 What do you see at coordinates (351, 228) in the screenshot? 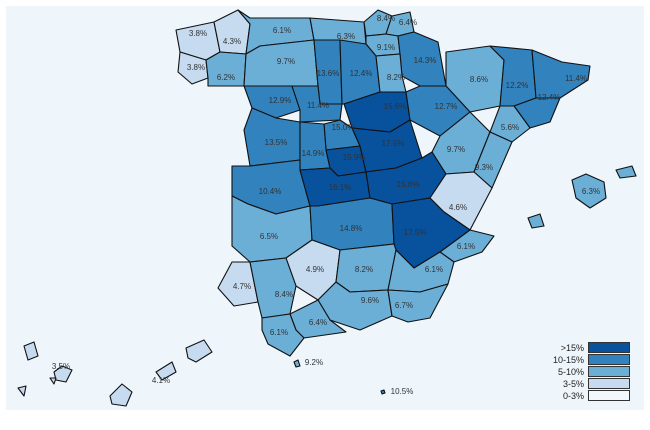
I see `region-label: 14.8%` at bounding box center [351, 228].